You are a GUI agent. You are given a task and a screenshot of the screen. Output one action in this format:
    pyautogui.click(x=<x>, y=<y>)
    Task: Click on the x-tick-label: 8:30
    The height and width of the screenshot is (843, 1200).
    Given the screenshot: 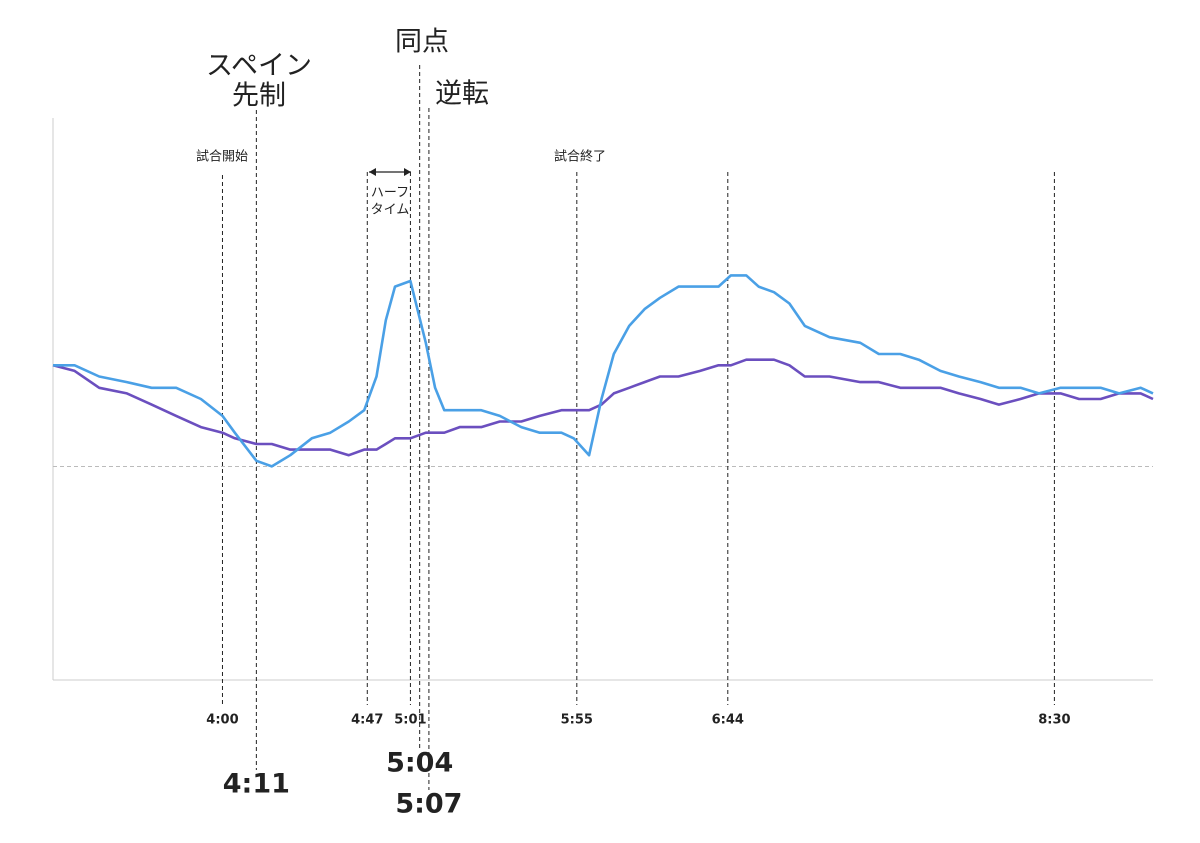 What is the action you would take?
    pyautogui.click(x=1054, y=720)
    